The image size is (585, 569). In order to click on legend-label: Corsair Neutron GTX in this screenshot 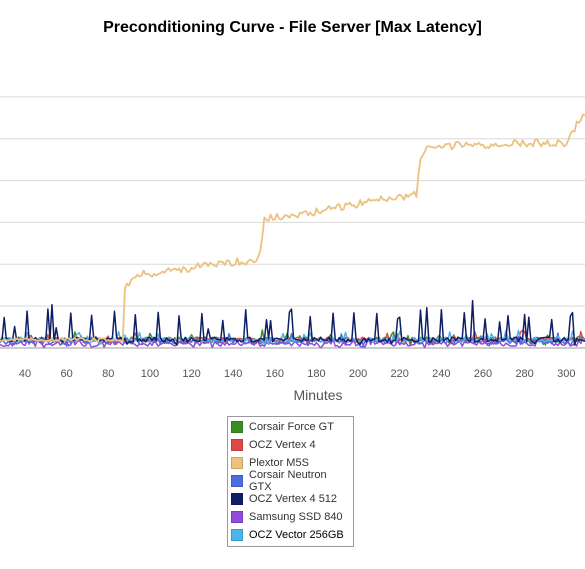, I will do `click(288, 481)`.